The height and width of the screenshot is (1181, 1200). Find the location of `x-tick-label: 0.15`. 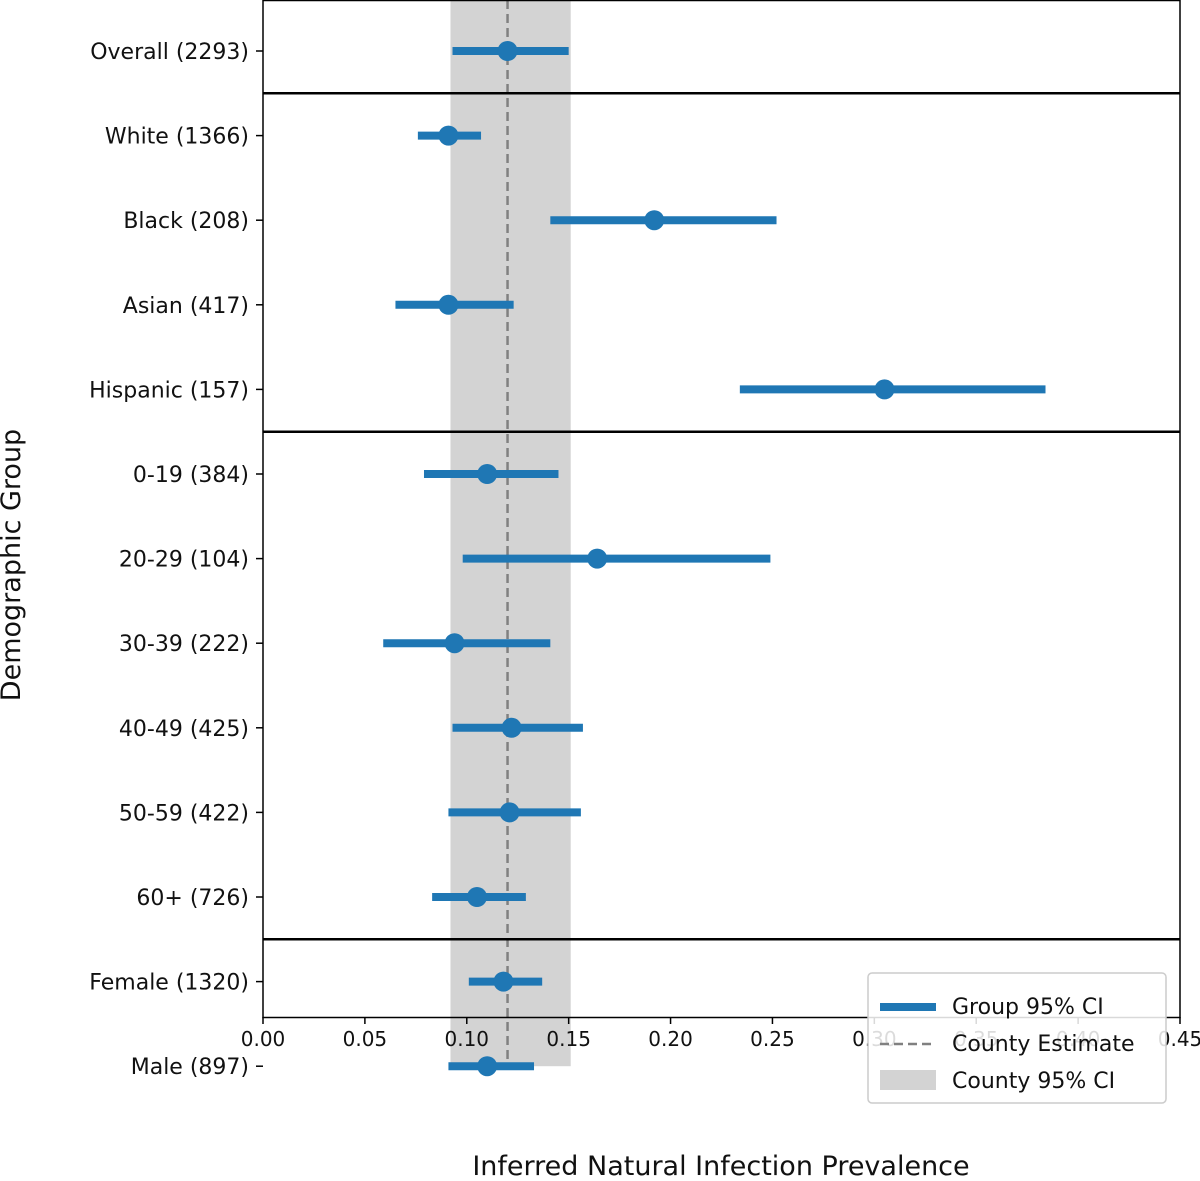

x-tick-label: 0.15 is located at coordinates (568, 1039).